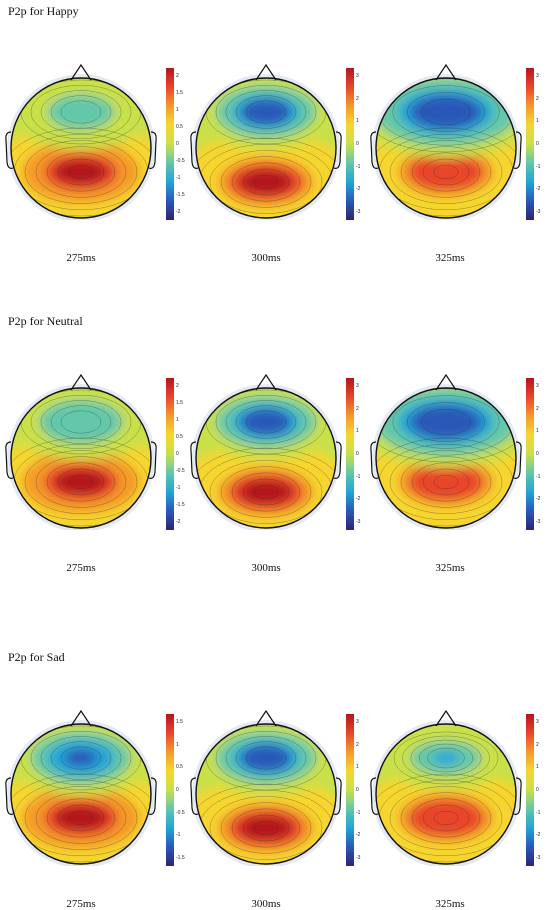 The height and width of the screenshot is (910, 550). I want to click on colorbar-tick-label: -1.5, so click(180, 505).